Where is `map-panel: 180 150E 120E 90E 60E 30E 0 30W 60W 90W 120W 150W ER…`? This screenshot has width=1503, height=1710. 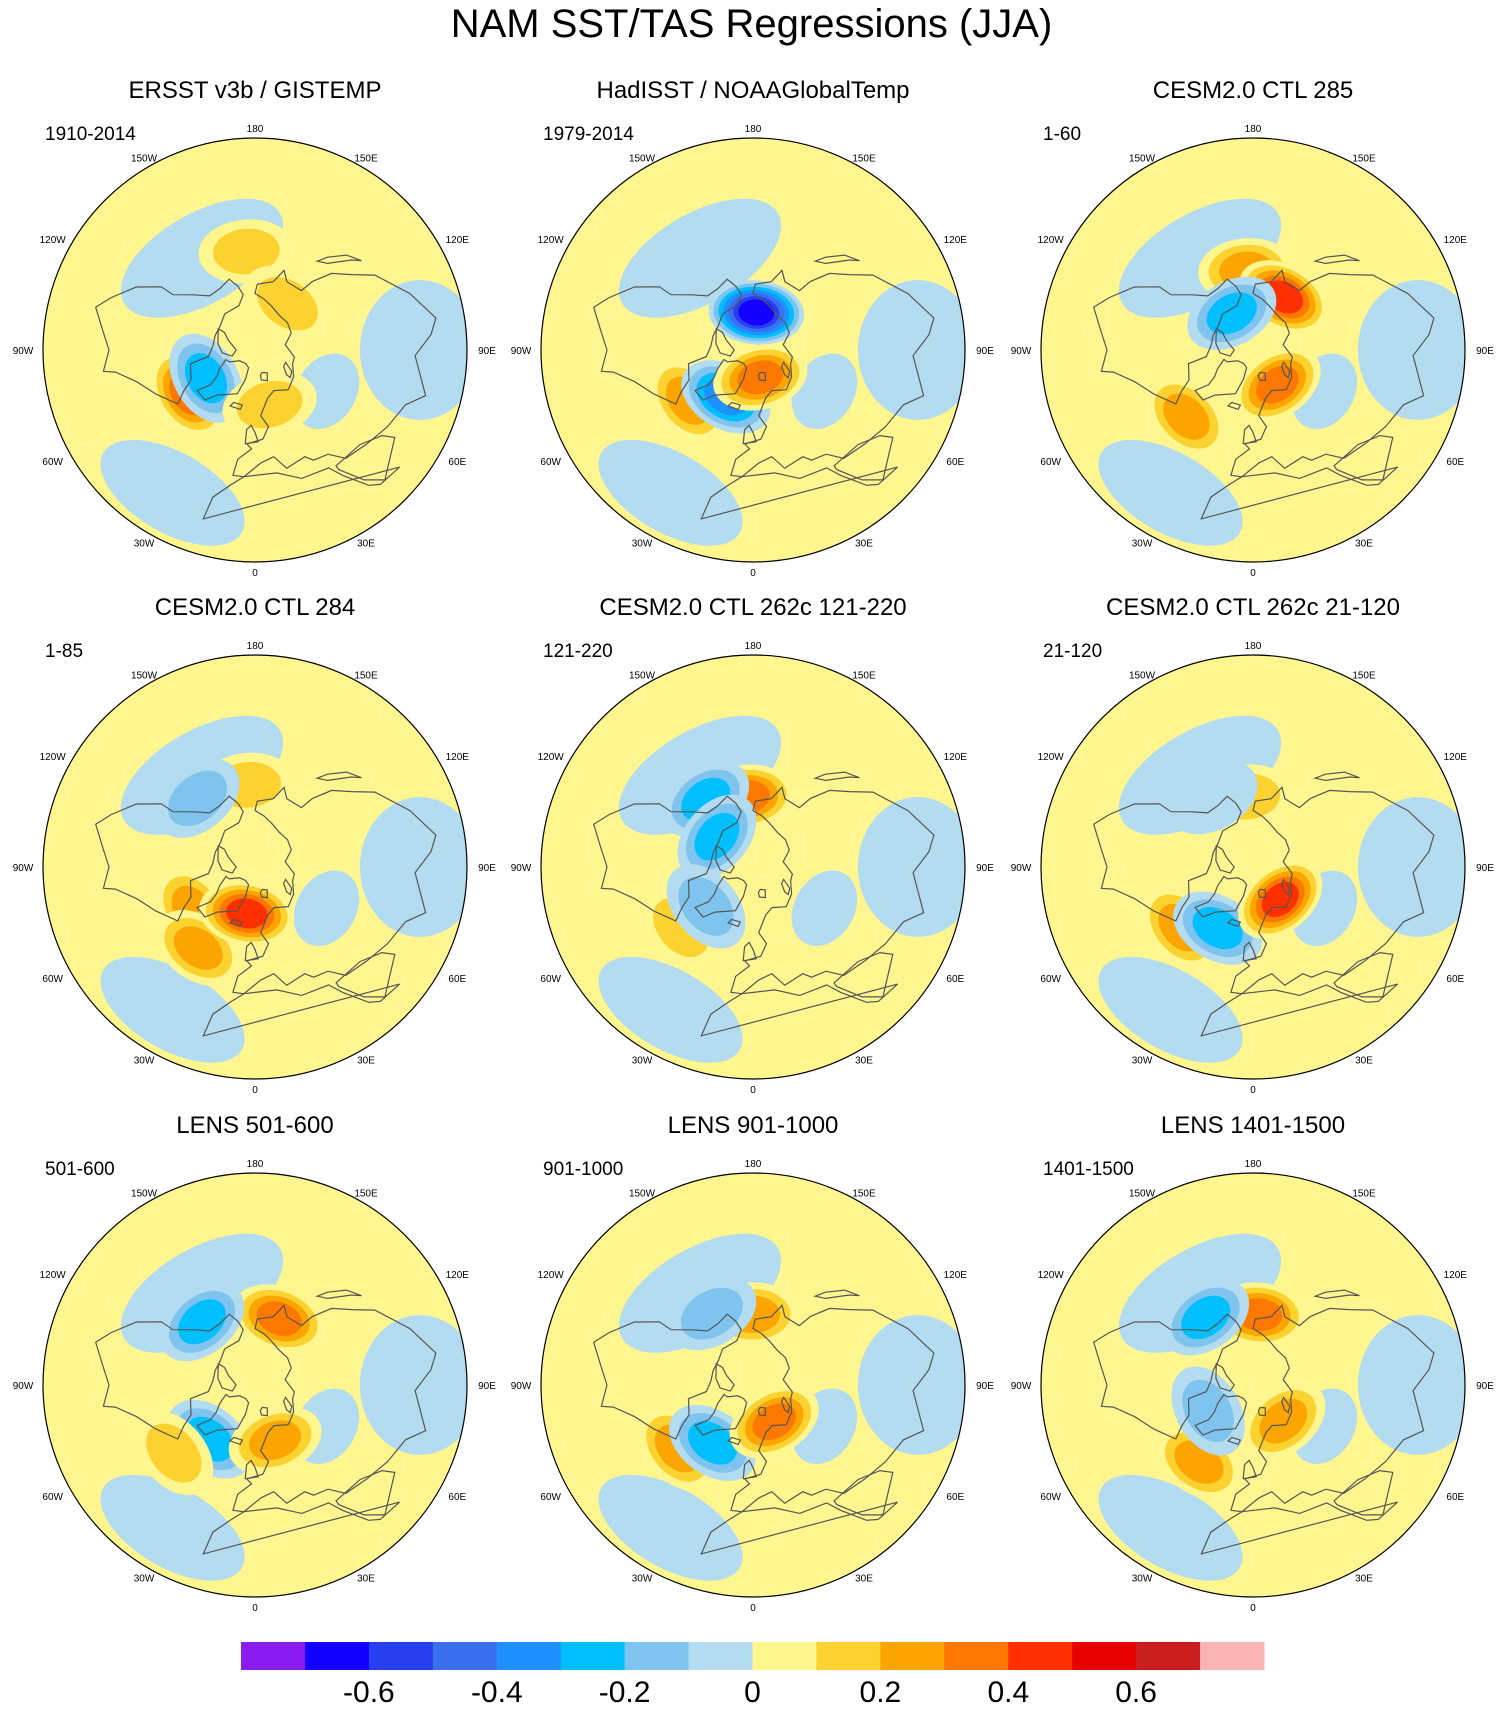 map-panel: 180 150E 120E 90E 60E 30E 0 30W 60W 90W 120W 150W ER… is located at coordinates (255, 328).